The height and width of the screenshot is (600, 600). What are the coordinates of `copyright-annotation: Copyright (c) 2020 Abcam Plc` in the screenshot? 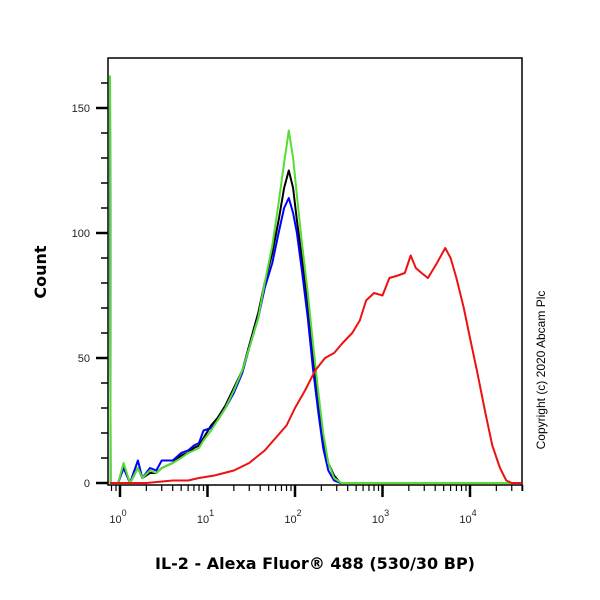 It's located at (541, 370).